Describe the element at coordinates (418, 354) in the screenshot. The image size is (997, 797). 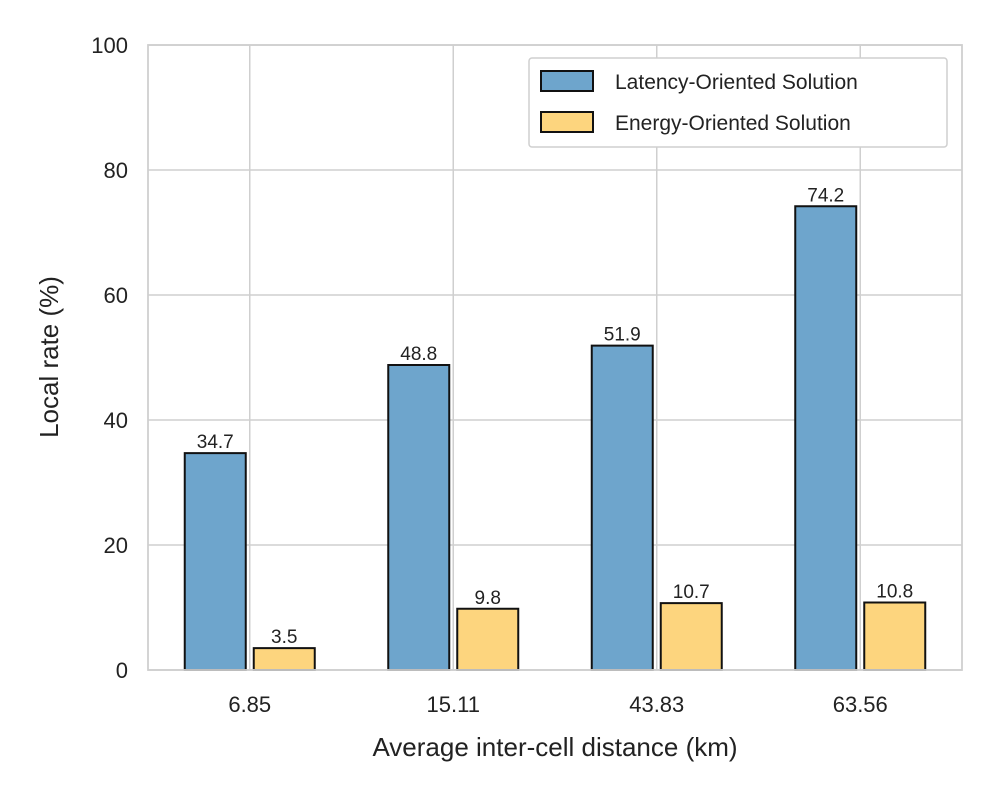
I see `data-label-latency: 48.8` at that location.